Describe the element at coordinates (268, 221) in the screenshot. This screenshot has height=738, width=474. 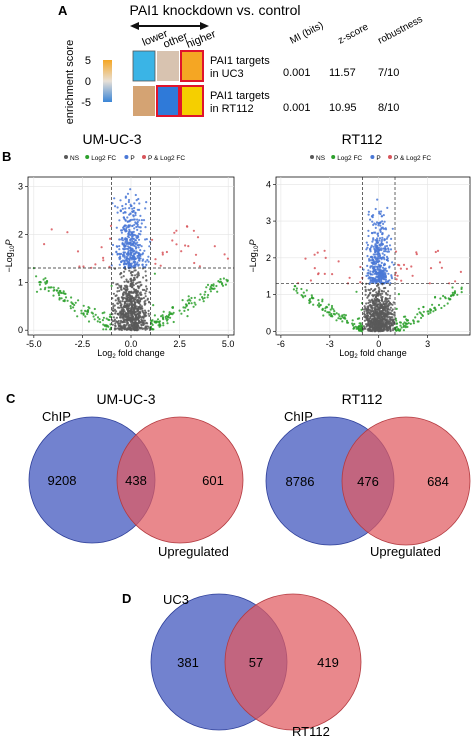
I see `y-tick-label: 3` at that location.